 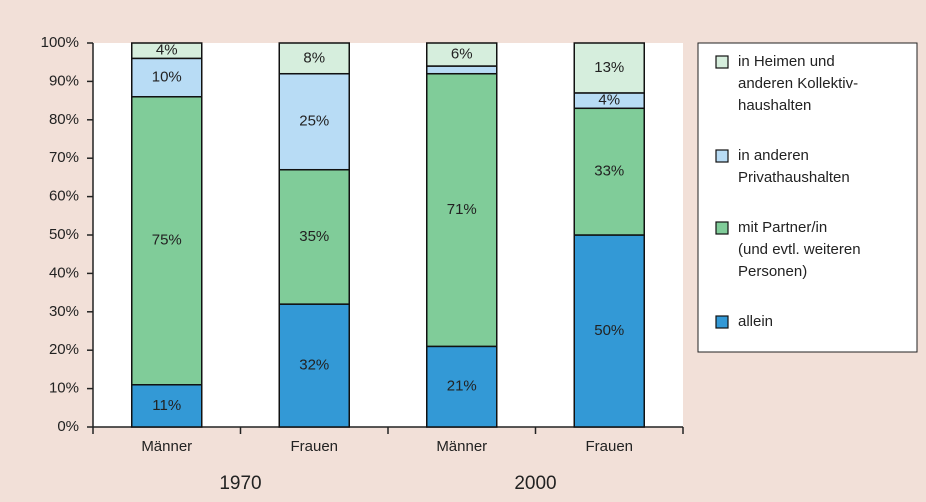 What do you see at coordinates (64, 157) in the screenshot?
I see `y-tick-label: 70%` at bounding box center [64, 157].